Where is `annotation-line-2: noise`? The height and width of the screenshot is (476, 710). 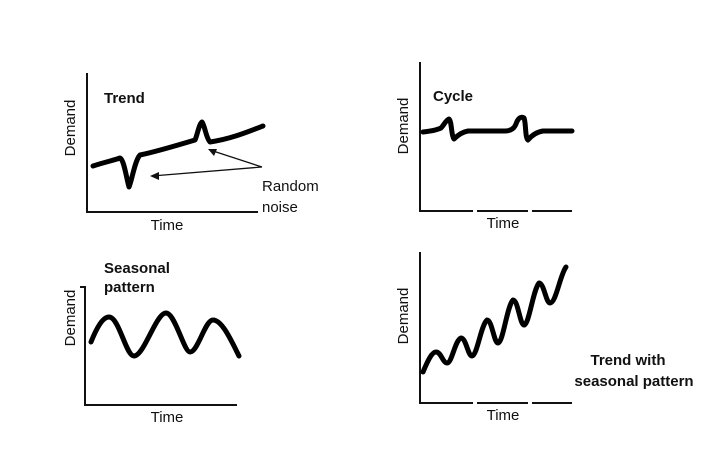 annotation-line-2: noise is located at coordinates (280, 207).